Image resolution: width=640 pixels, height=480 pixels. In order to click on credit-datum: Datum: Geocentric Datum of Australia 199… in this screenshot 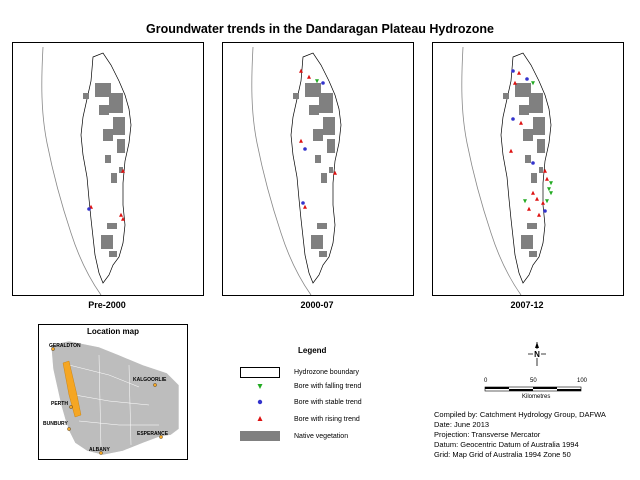, I will do `click(506, 444)`.